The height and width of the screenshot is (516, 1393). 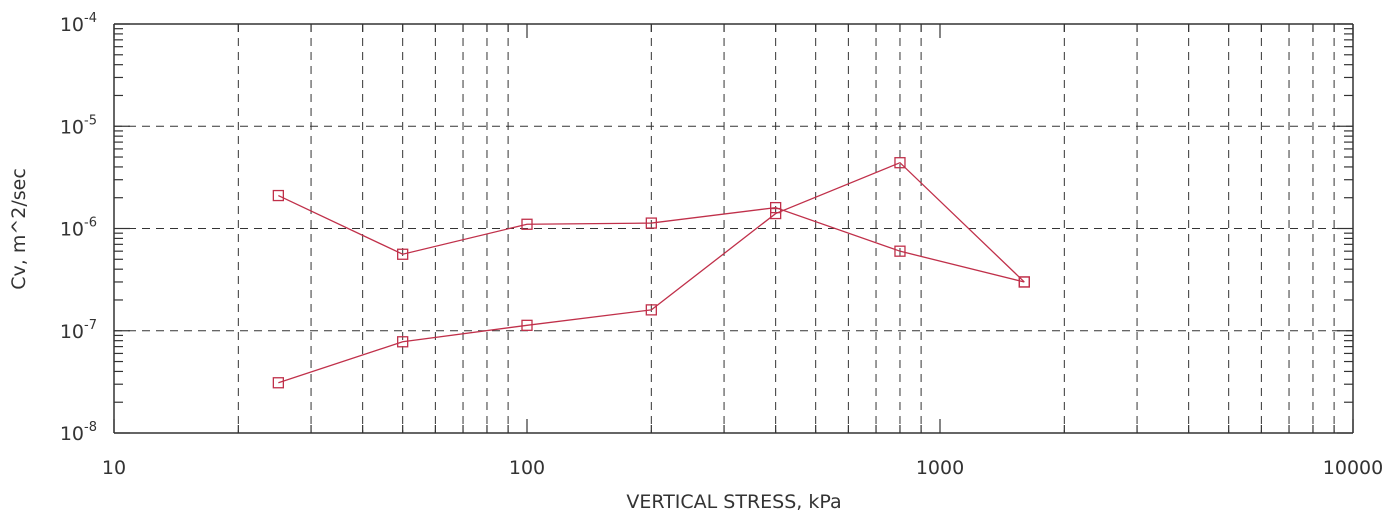 I want to click on x-tick-label: 100, so click(x=527, y=468).